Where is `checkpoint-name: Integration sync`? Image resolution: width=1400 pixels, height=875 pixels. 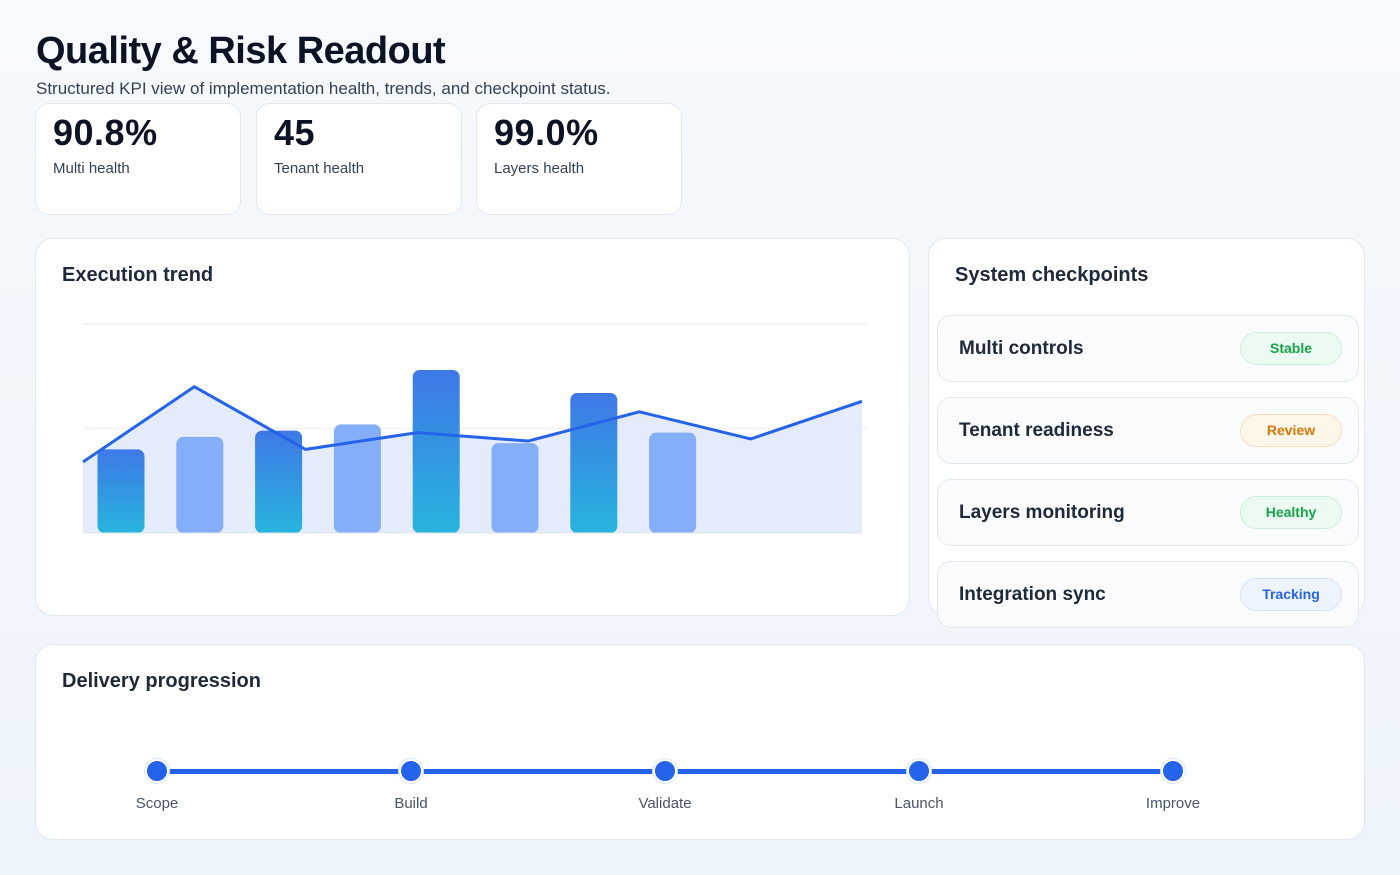
checkpoint-name: Integration sync is located at coordinates (1032, 594).